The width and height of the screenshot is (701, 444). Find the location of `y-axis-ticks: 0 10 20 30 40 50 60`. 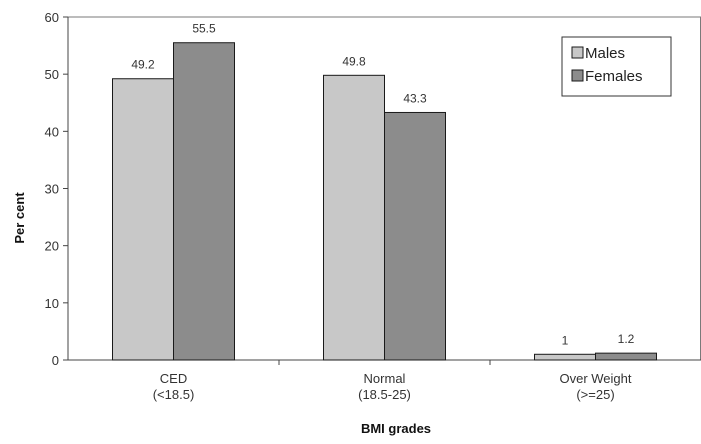

y-axis-ticks: 0 10 20 30 40 50 60 is located at coordinates (56, 189).